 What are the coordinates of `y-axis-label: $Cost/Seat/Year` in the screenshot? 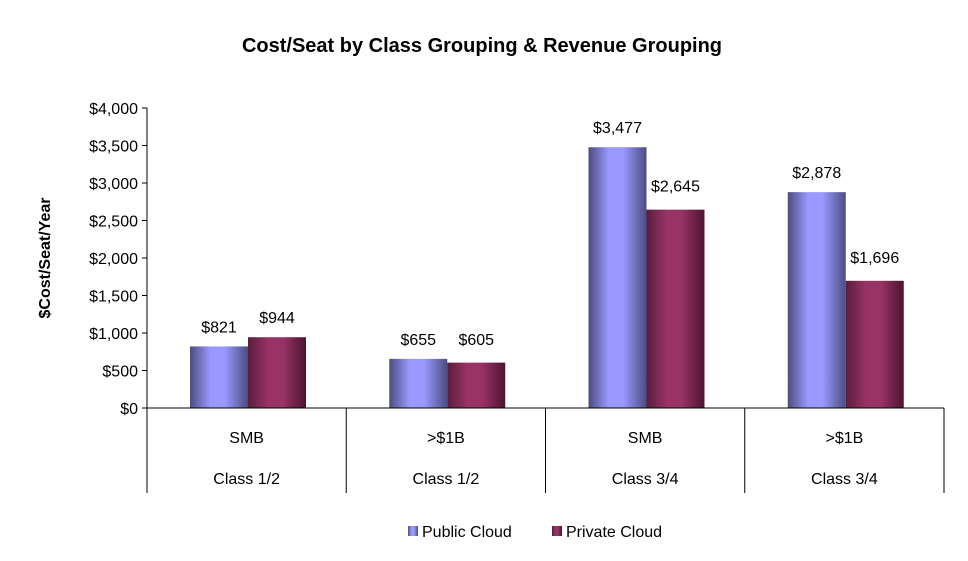 It's located at (45, 258).